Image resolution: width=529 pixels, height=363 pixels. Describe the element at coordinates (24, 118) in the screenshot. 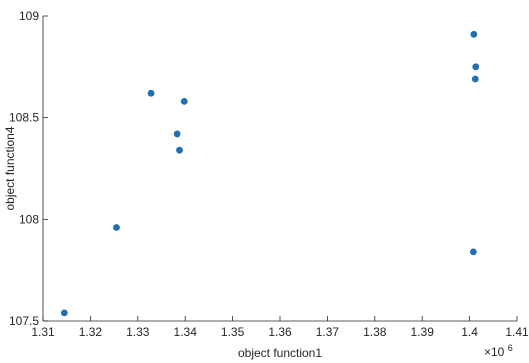

I see `y-tick-label: 108.5` at that location.